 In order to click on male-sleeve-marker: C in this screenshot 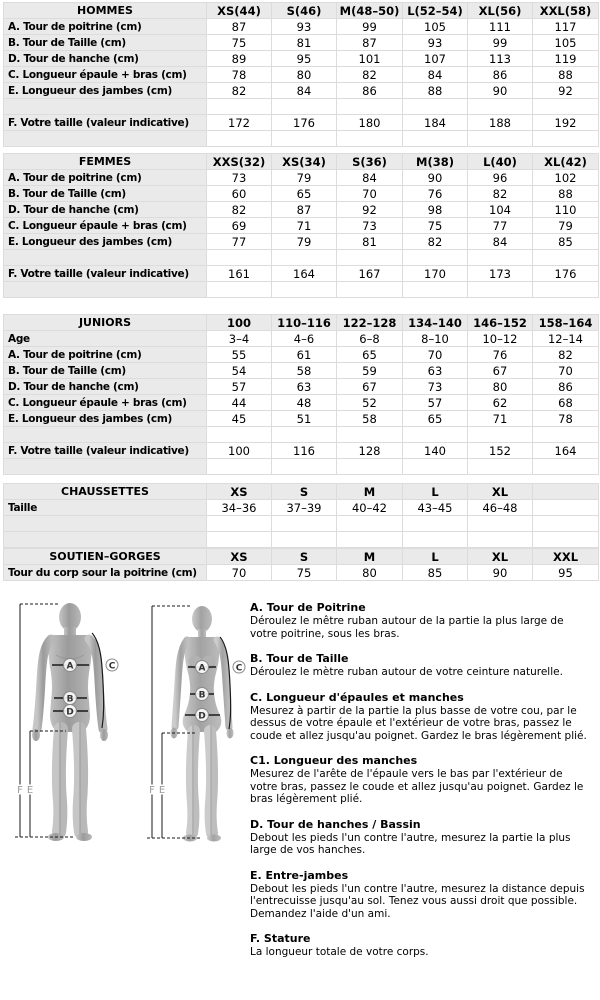, I will do `click(112, 665)`.